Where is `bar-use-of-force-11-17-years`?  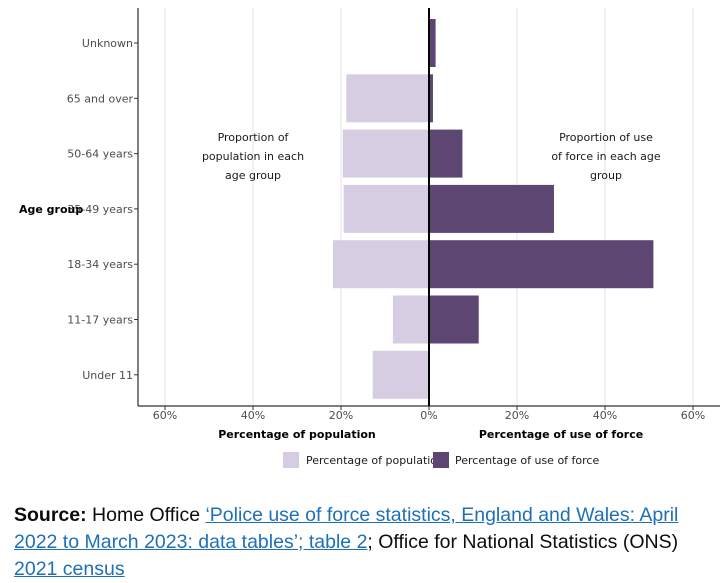
bar-use-of-force-11-17-years is located at coordinates (454, 319).